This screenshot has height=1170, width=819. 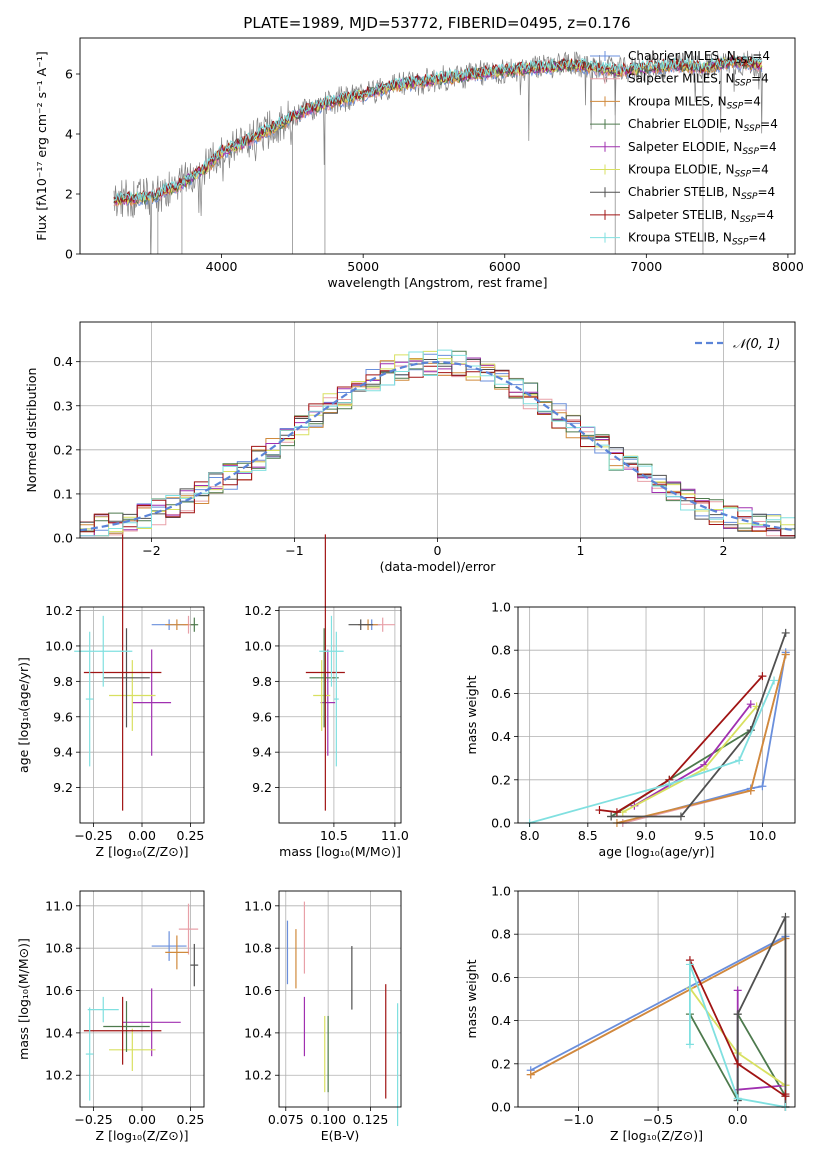 What do you see at coordinates (340, 1135) in the screenshot?
I see `x-axis-label: E(B-V)` at bounding box center [340, 1135].